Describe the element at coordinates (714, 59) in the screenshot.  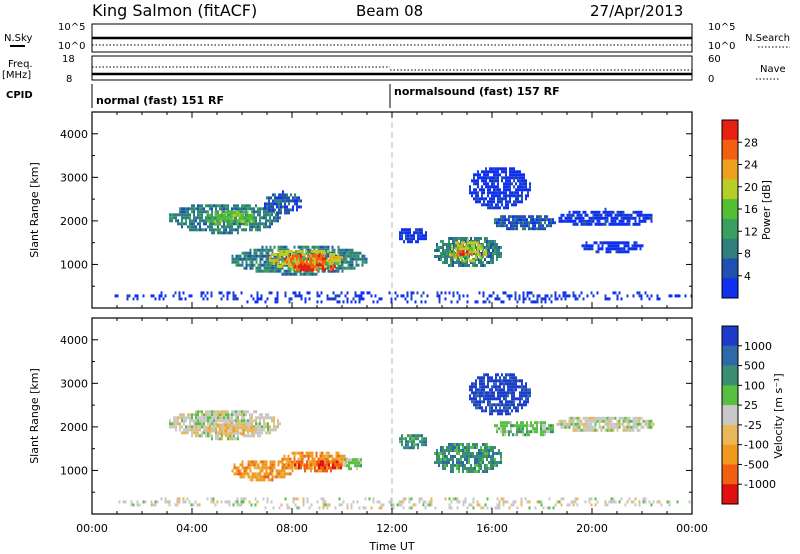
I see `nave-tick-top: 60` at that location.